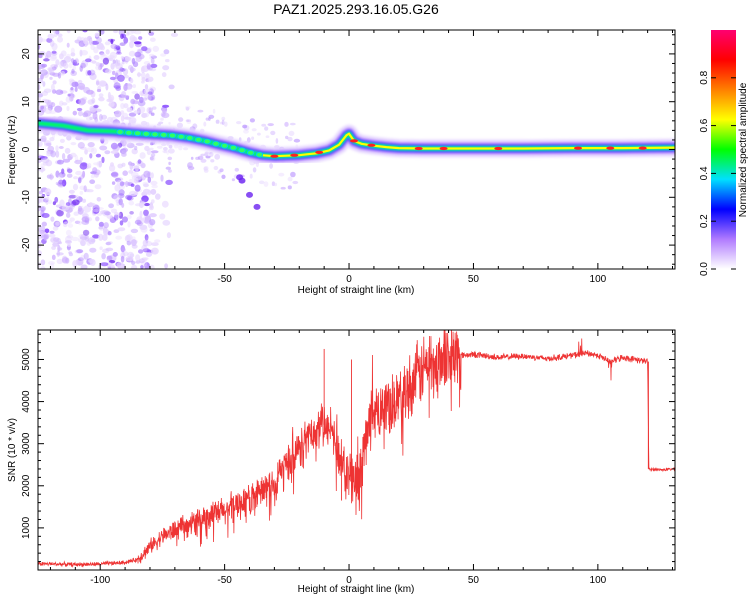 Image resolution: width=750 pixels, height=600 pixels. I want to click on colorbar-tick-label: 0.0, so click(704, 269).